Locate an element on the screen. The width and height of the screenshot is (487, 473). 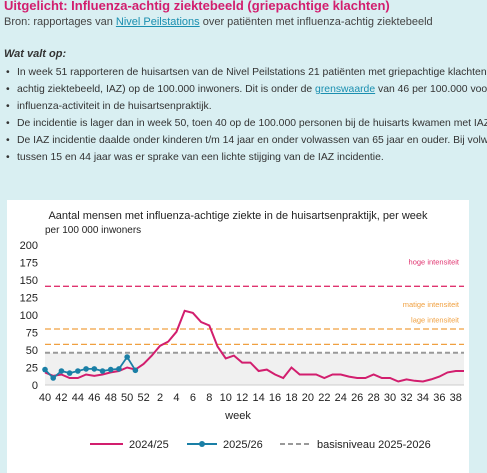
x-tick-label: 46 is located at coordinates (94, 398).